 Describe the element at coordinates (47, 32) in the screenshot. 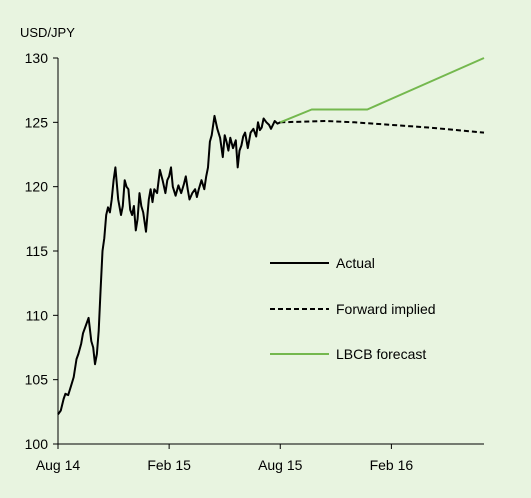

I see `y-axis-label: USD/JPY` at that location.